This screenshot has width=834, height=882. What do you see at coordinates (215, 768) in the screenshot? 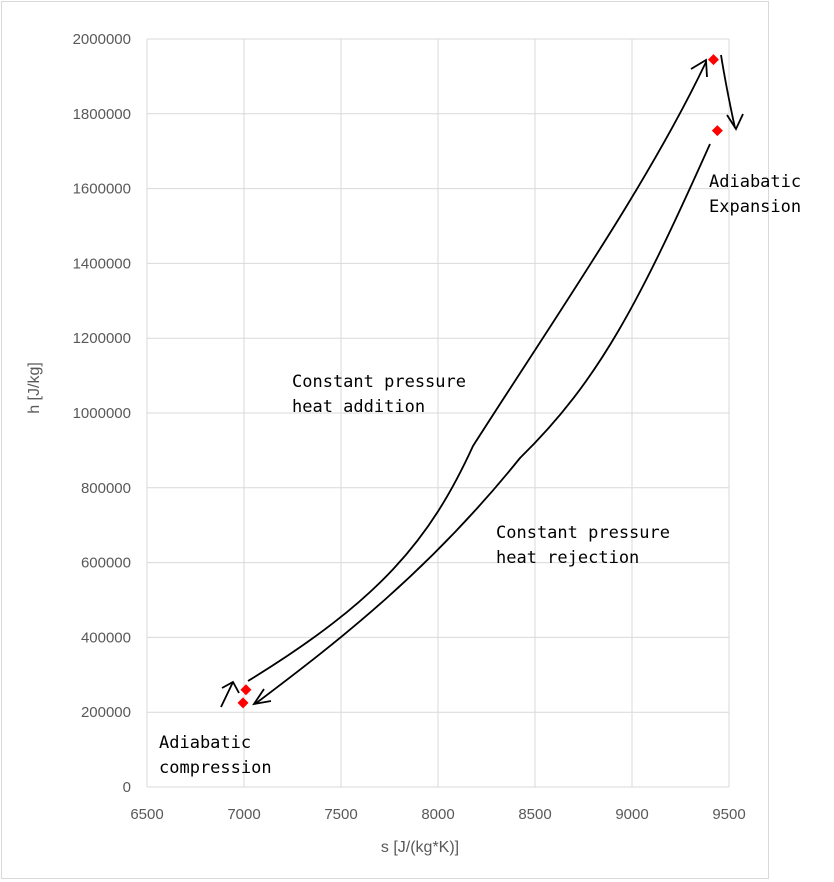
I see `annotation-compression-line-2: compression` at bounding box center [215, 768].